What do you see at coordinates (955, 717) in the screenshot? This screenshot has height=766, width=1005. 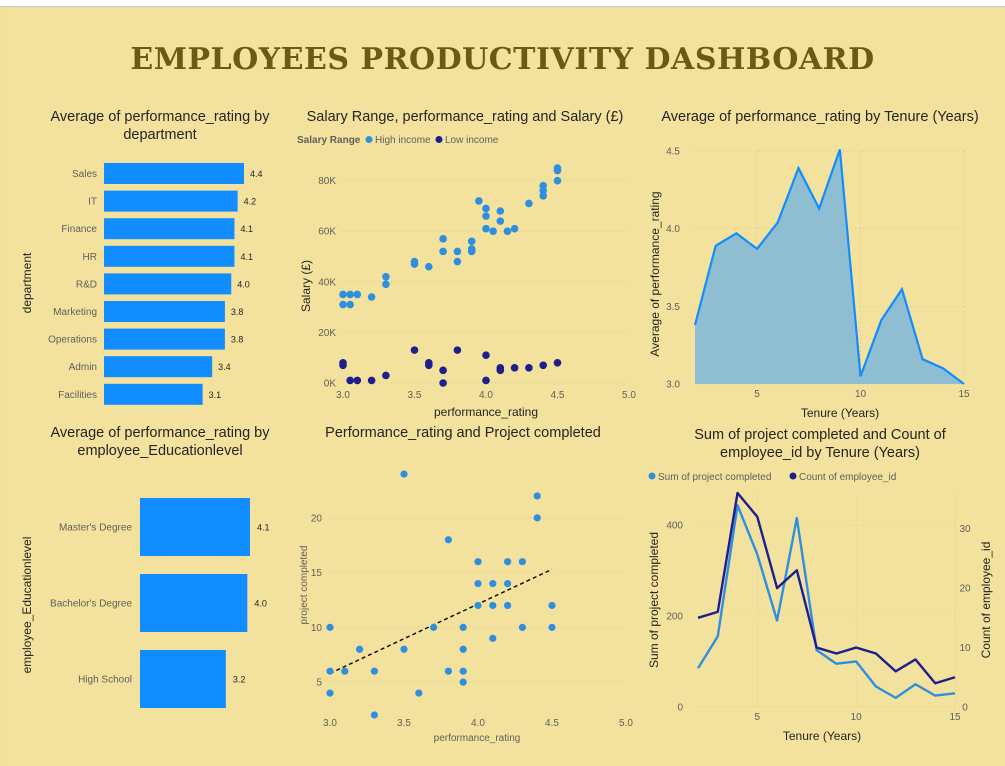 I see `lines-x-tick-label: 15` at bounding box center [955, 717].